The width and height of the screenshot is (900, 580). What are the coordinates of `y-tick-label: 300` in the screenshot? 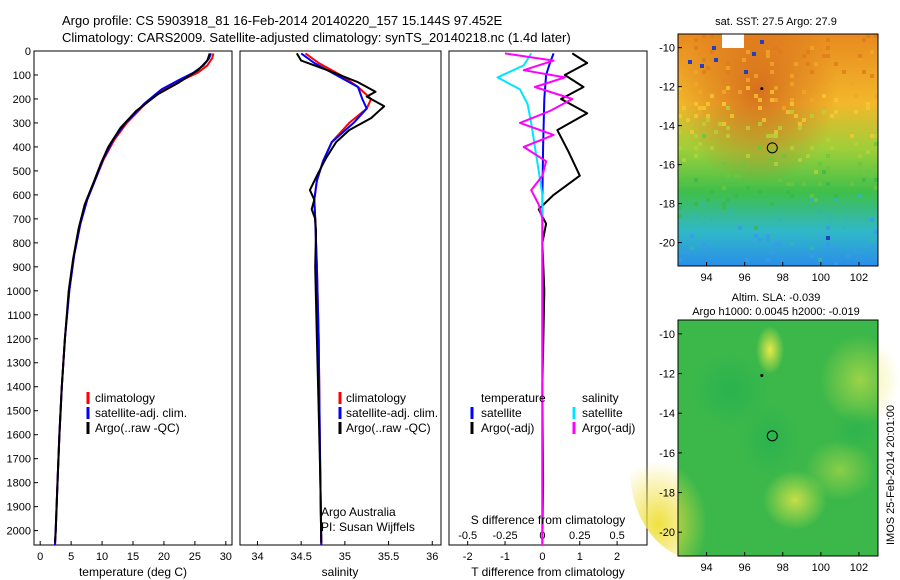 It's located at (22, 124).